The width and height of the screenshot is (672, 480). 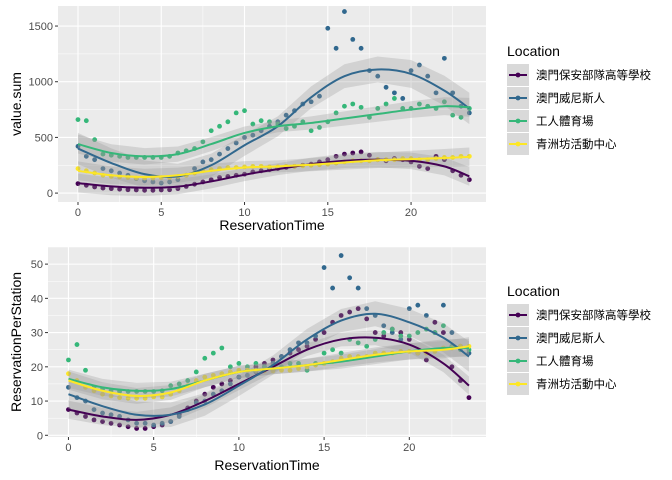 I want to click on x-tick-label: 10, so click(x=244, y=213).